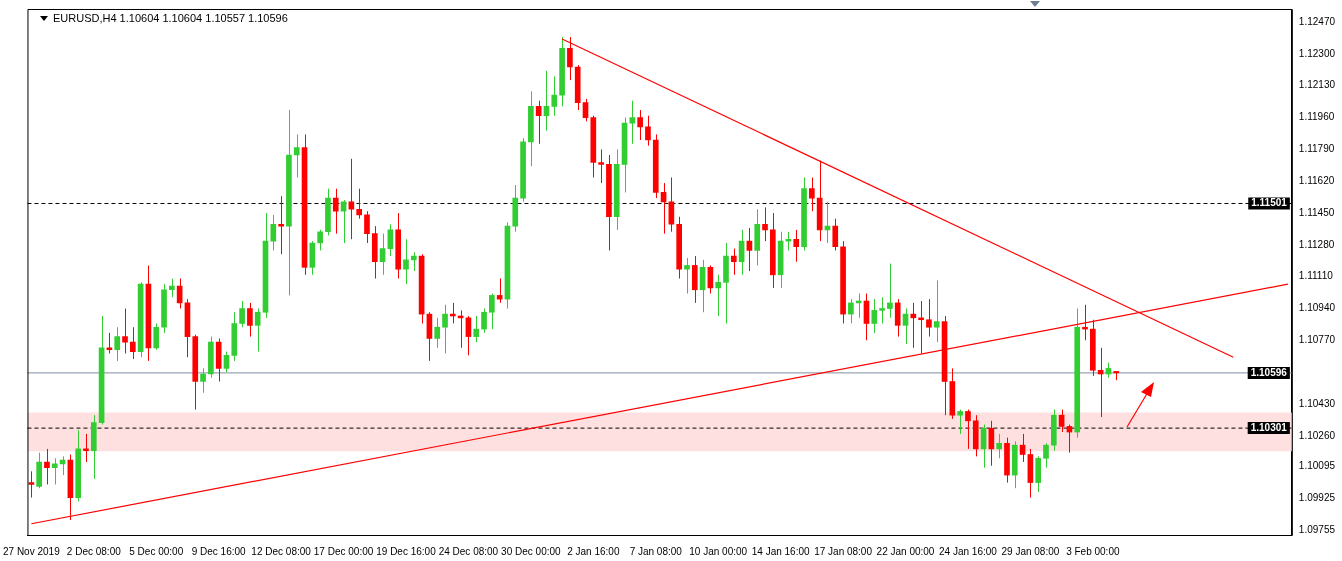 The image size is (1342, 561). Describe the element at coordinates (1316, 244) in the screenshot. I see `y-tick-label: 1.11280` at that location.